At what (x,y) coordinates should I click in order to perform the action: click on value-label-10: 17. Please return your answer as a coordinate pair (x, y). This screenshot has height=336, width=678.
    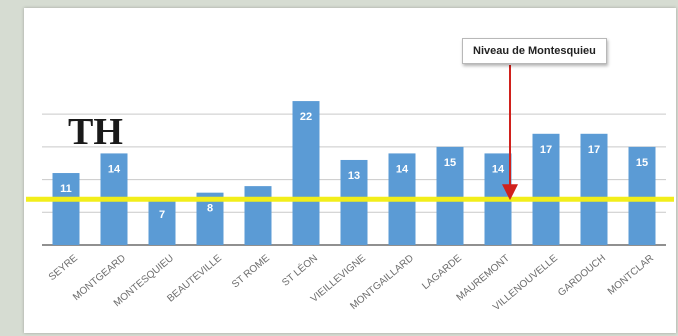
    Looking at the image, I should click on (546, 150).